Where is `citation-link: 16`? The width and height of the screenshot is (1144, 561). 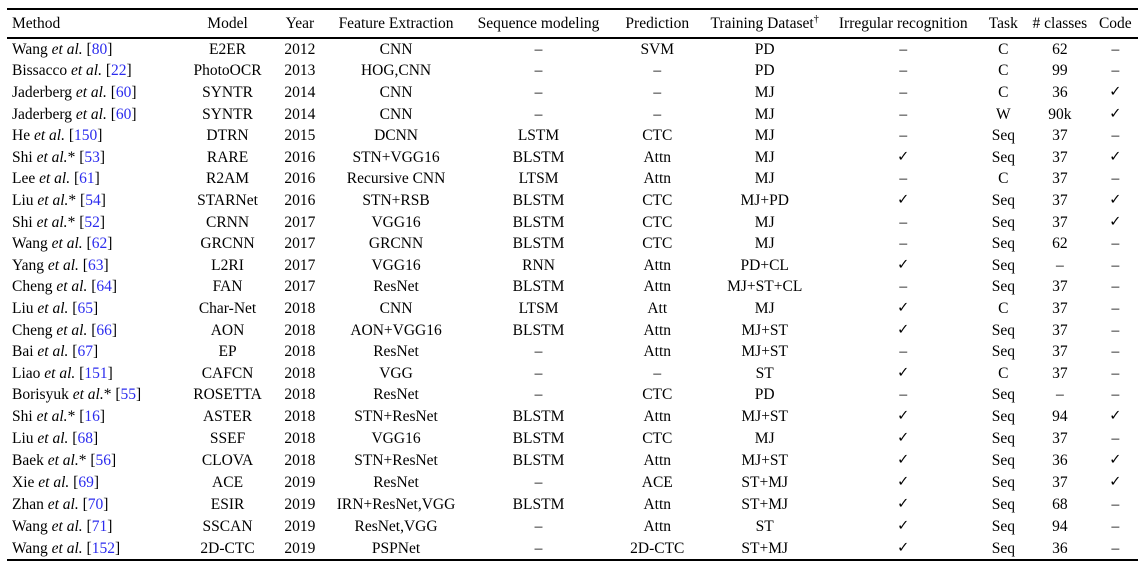
citation-link: 16 is located at coordinates (92, 416).